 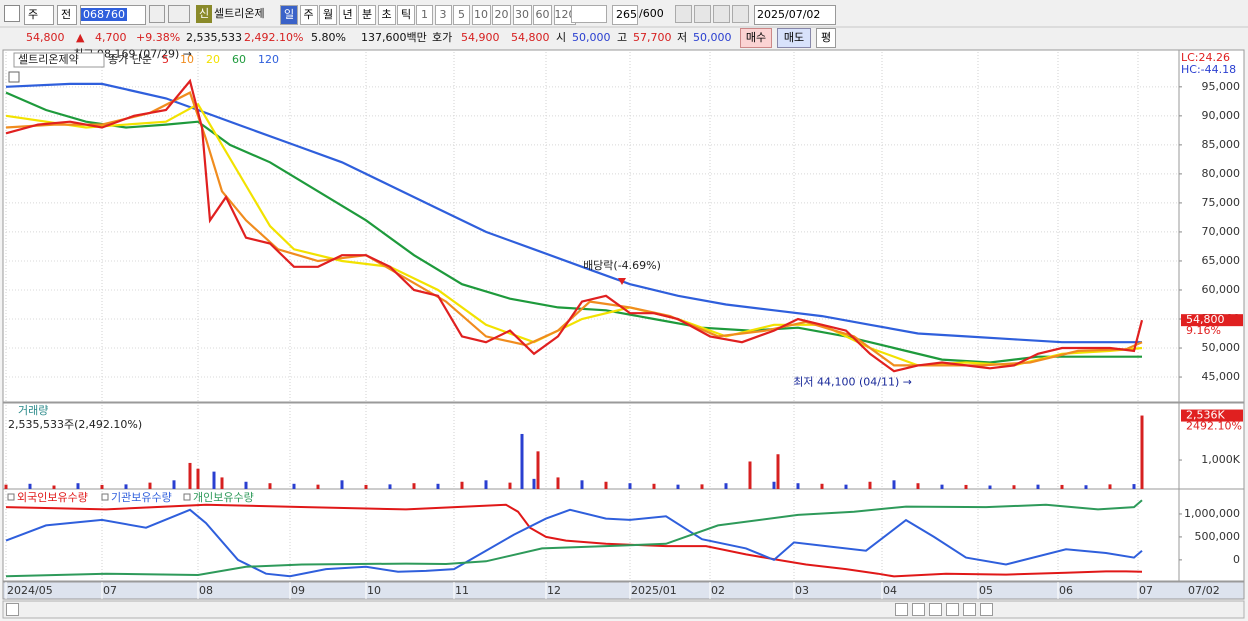 I want to click on zoom-in-button, so click(x=986, y=609).